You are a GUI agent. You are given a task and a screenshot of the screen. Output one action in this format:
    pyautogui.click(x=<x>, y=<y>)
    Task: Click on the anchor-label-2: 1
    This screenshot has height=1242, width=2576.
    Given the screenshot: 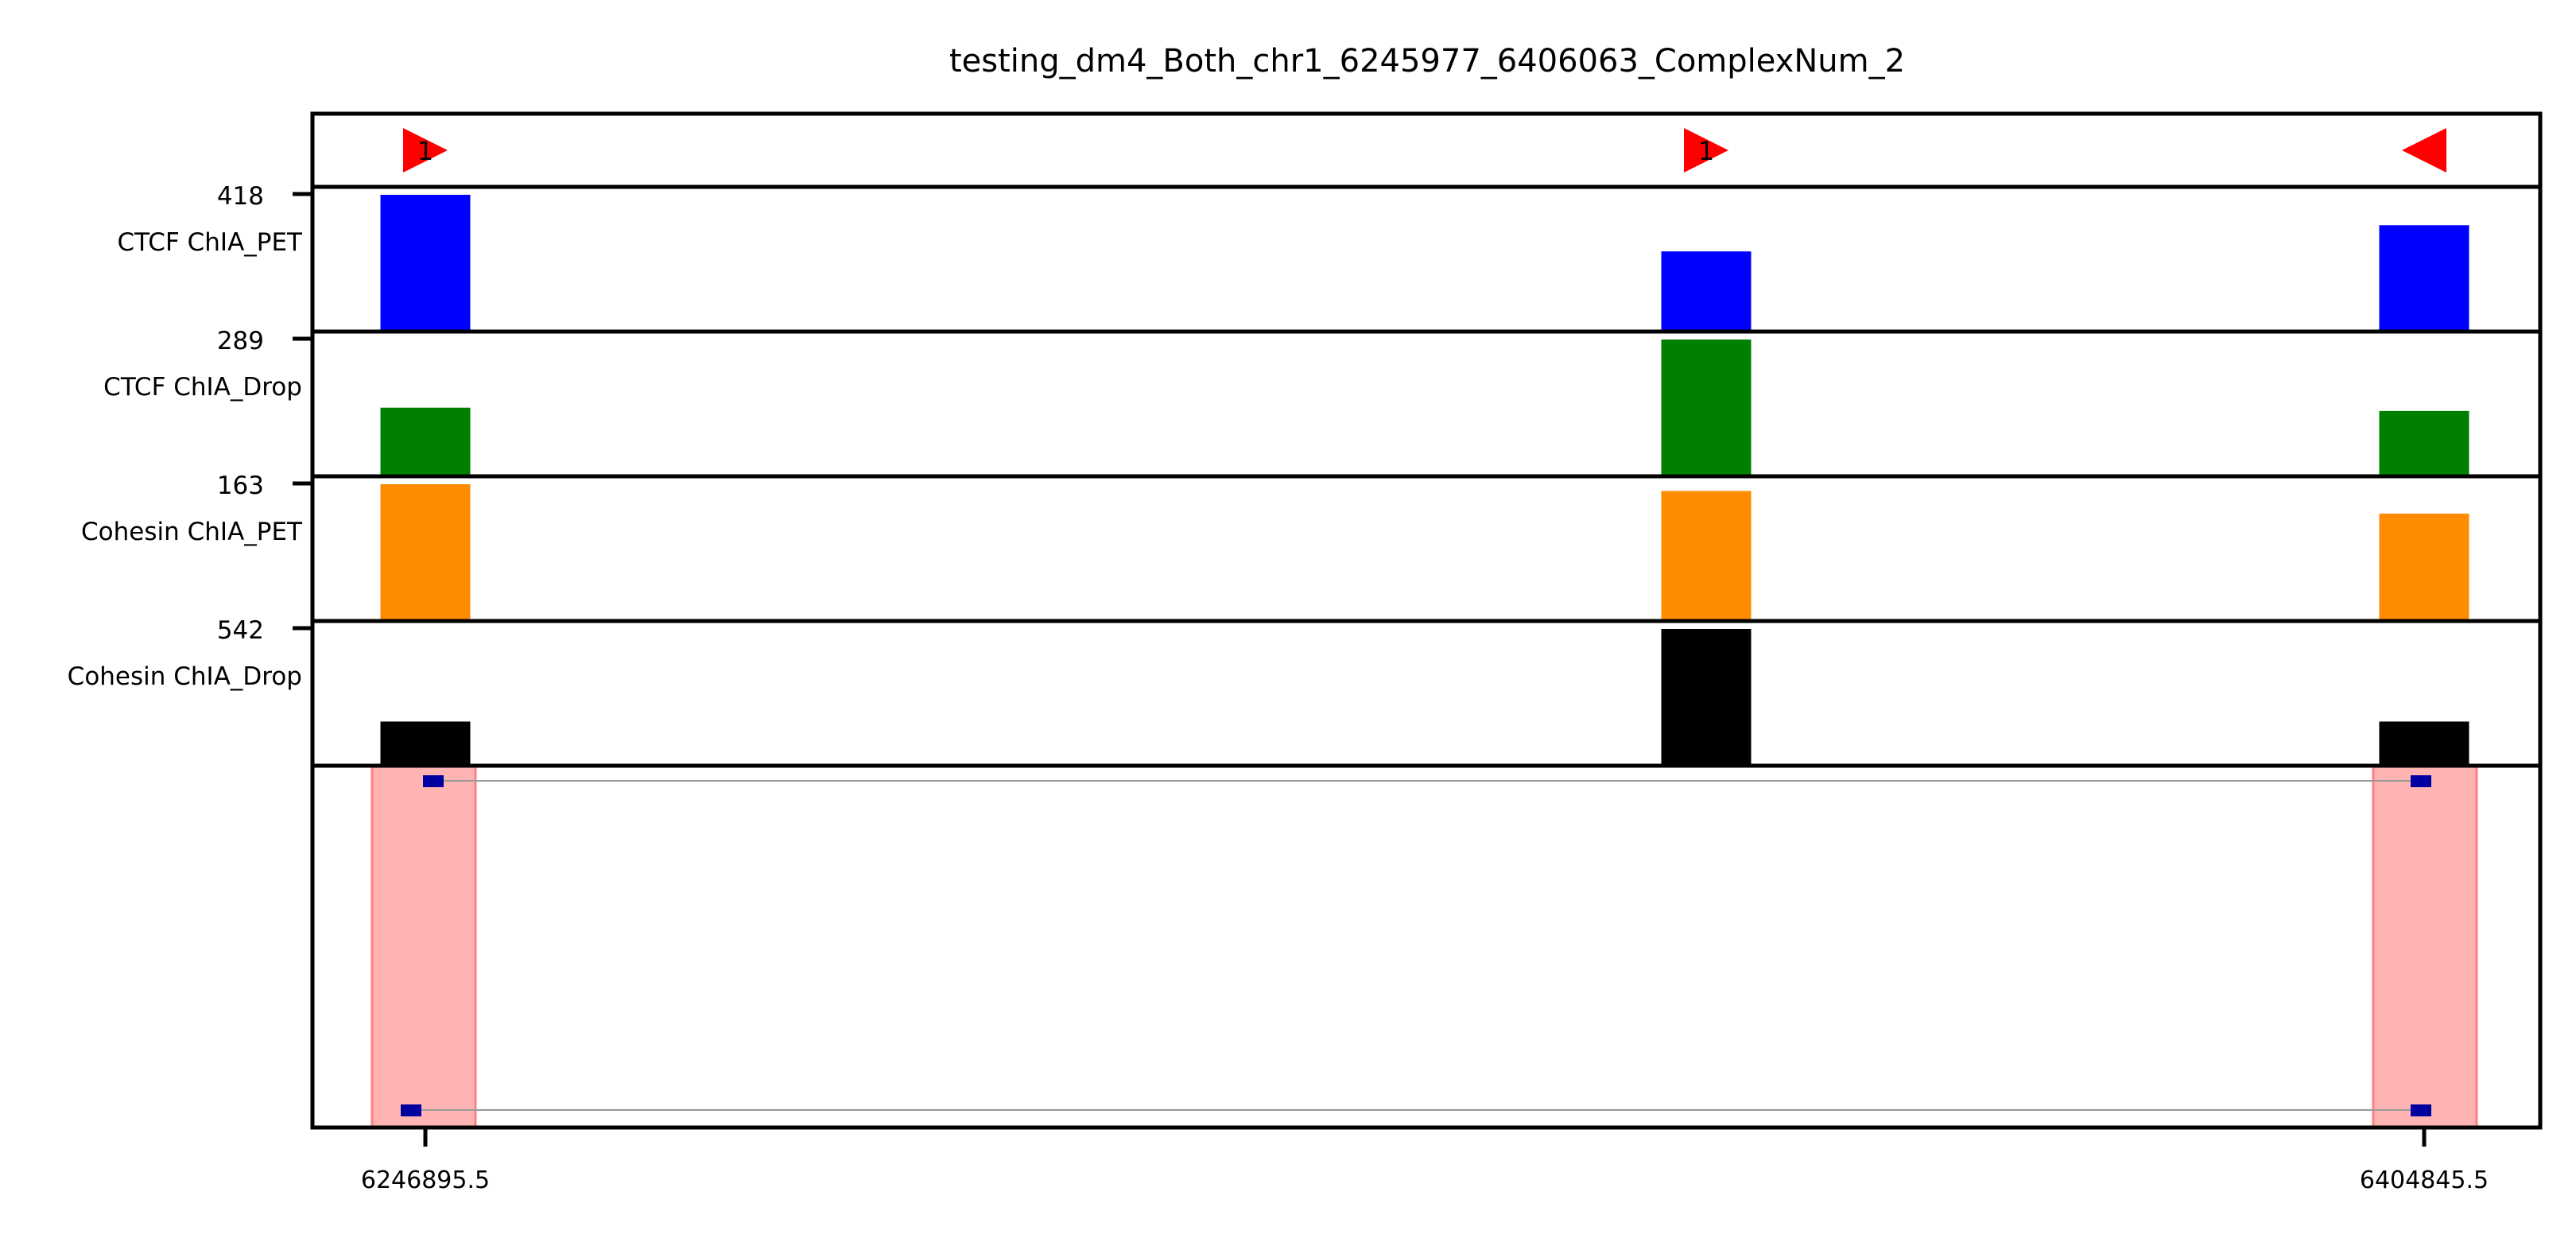 What is the action you would take?
    pyautogui.click(x=1706, y=151)
    